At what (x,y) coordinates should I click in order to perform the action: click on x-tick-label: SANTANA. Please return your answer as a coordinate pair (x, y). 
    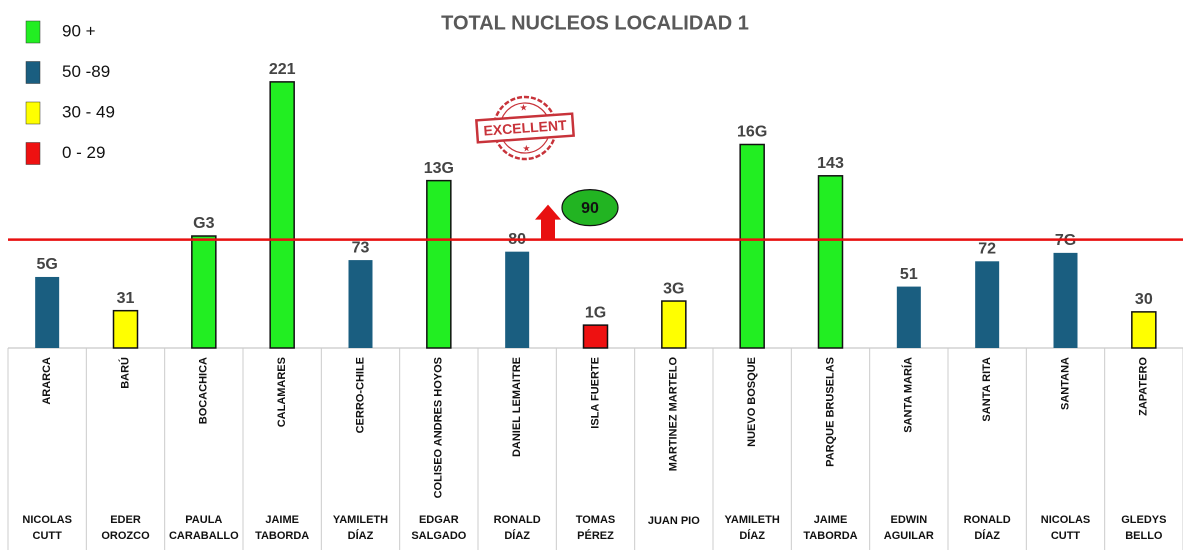
    Looking at the image, I should click on (1065, 383).